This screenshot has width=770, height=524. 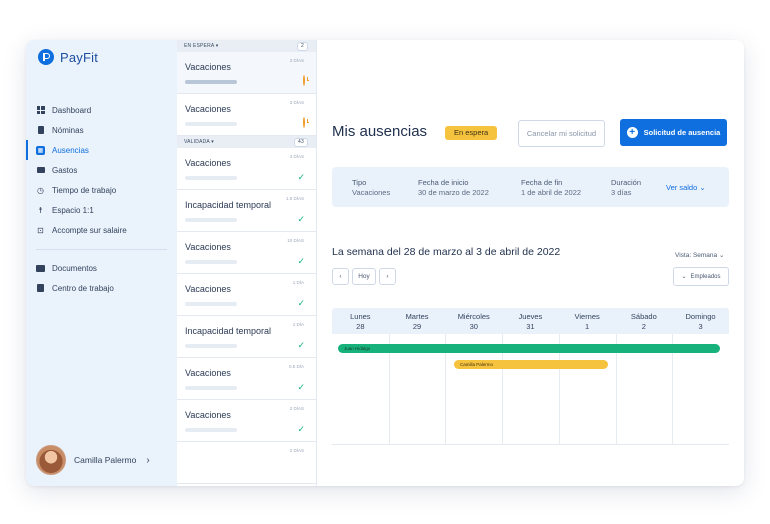 What do you see at coordinates (701, 276) in the screenshot?
I see `employees-filter-button: ⌄ Empleados` at bounding box center [701, 276].